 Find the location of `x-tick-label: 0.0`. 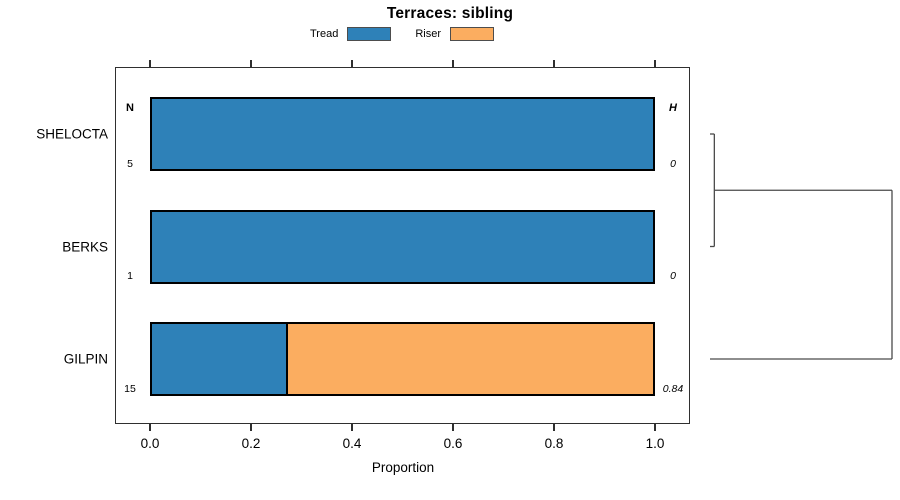

x-tick-label: 0.0 is located at coordinates (150, 443).